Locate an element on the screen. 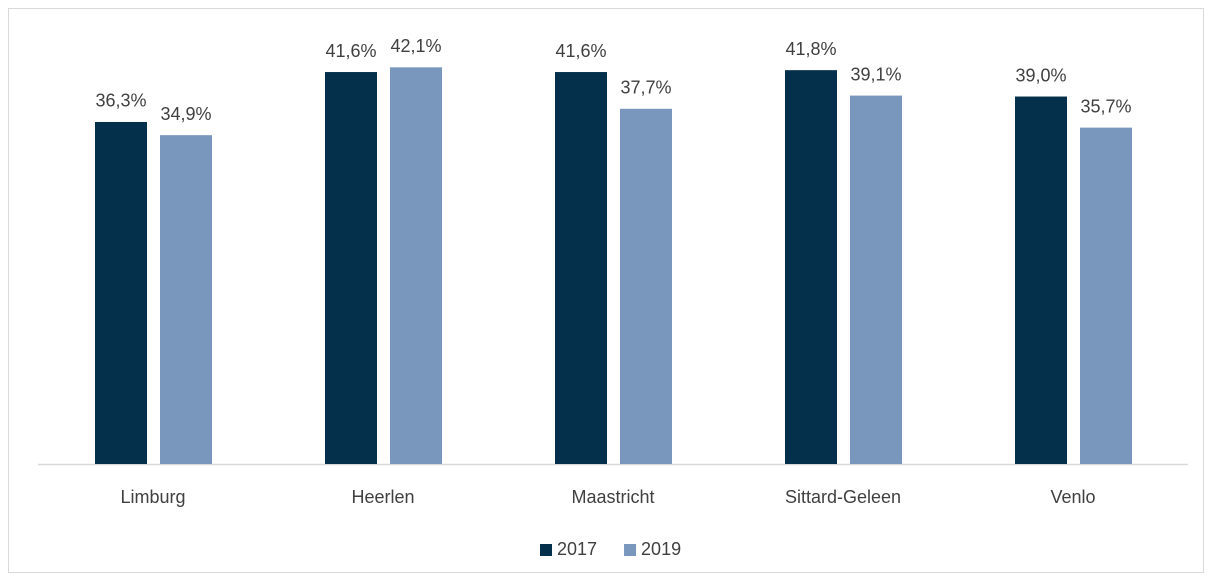 The height and width of the screenshot is (581, 1212). x-tick-label: Sittard-Geleen is located at coordinates (843, 497).